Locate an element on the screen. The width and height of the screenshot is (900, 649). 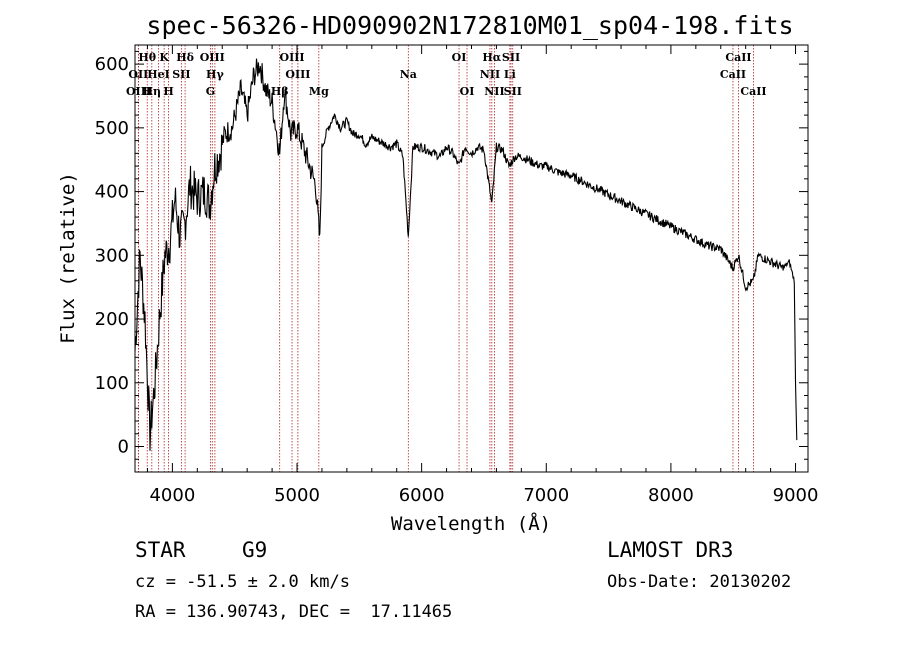
object-subclass: G9 is located at coordinates (255, 550).